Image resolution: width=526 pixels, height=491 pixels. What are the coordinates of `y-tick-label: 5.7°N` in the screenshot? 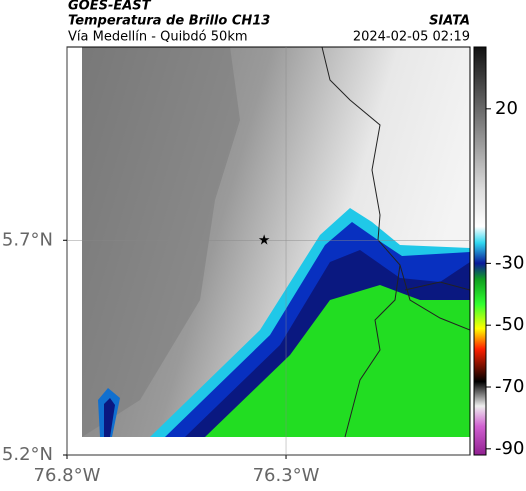 It's located at (27, 239).